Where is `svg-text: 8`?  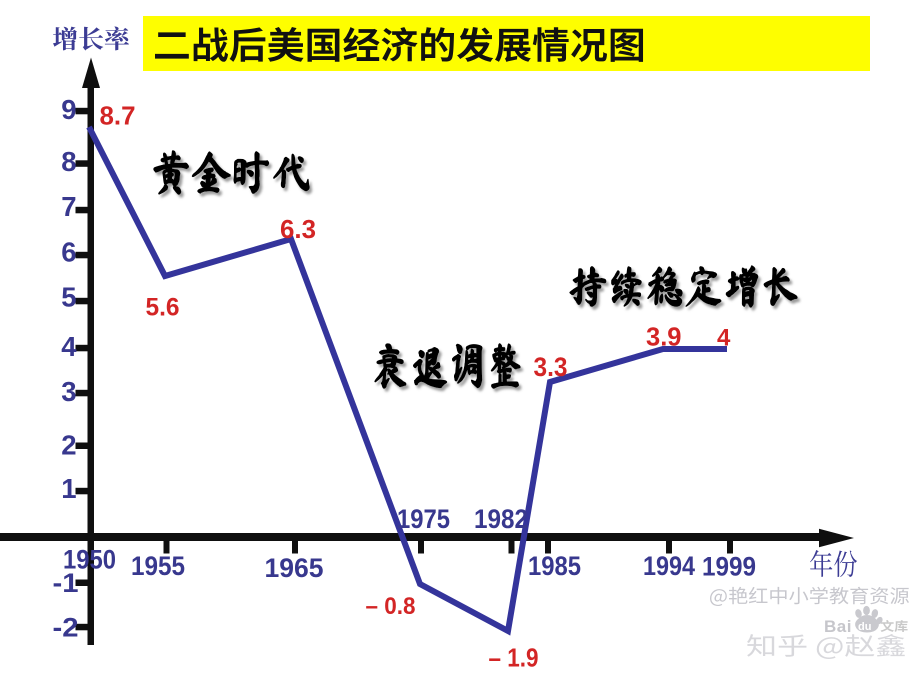
svg-text: 8 is located at coordinates (68, 161).